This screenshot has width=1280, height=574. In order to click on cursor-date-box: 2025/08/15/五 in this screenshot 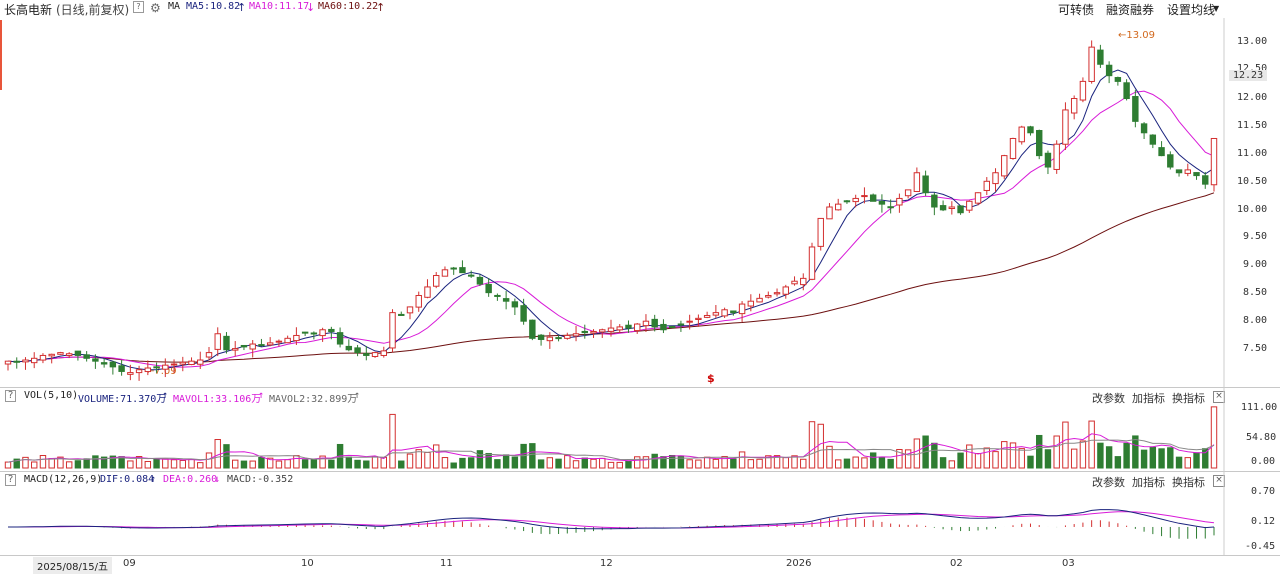, I will do `click(73, 565)`.